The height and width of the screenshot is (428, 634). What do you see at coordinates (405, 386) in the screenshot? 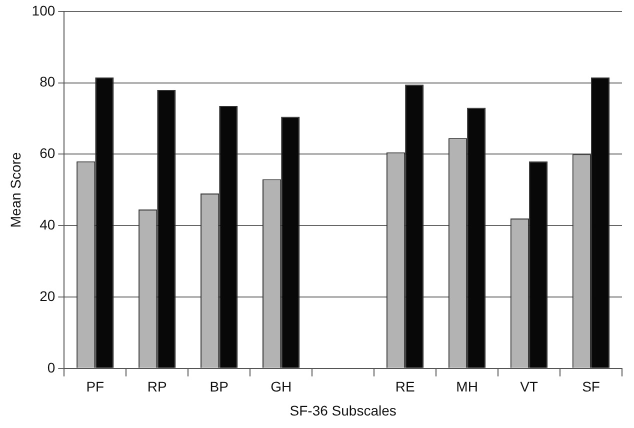
I see `x-tick-label: RE` at bounding box center [405, 386].